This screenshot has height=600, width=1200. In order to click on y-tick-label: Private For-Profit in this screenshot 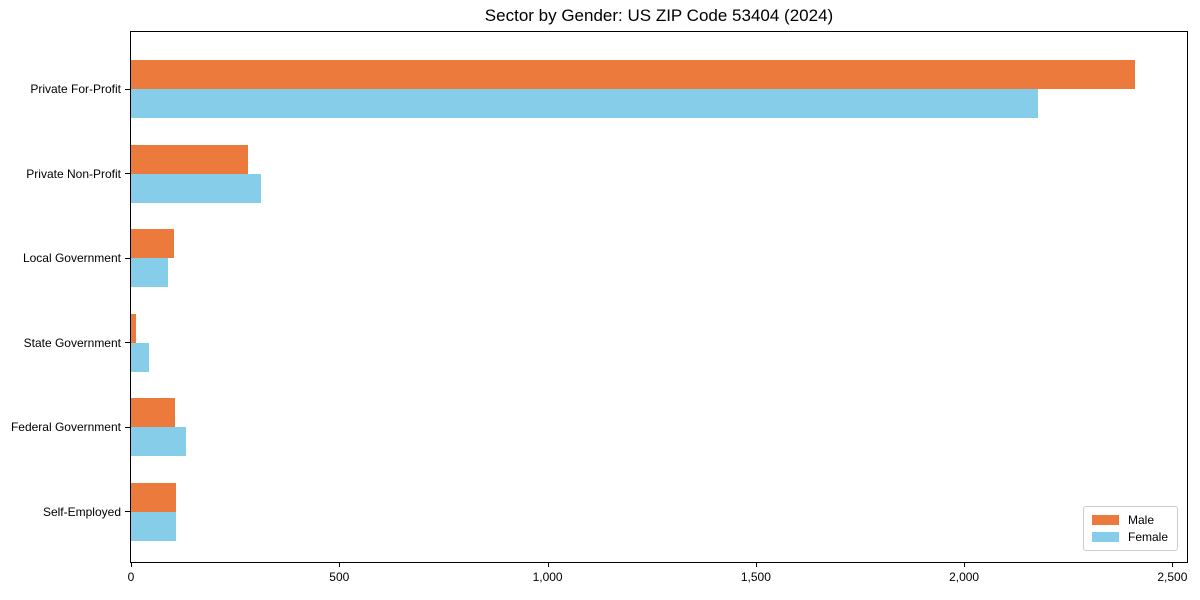, I will do `click(75, 89)`.